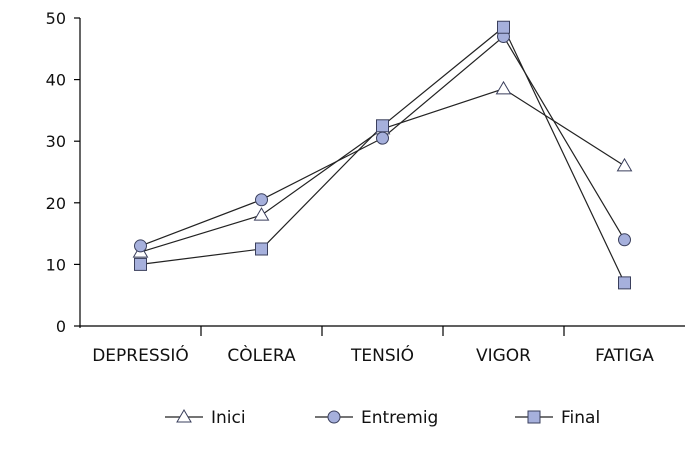 Image resolution: width=700 pixels, height=461 pixels. What do you see at coordinates (399, 418) in the screenshot?
I see `legend-label: Entremig` at bounding box center [399, 418].